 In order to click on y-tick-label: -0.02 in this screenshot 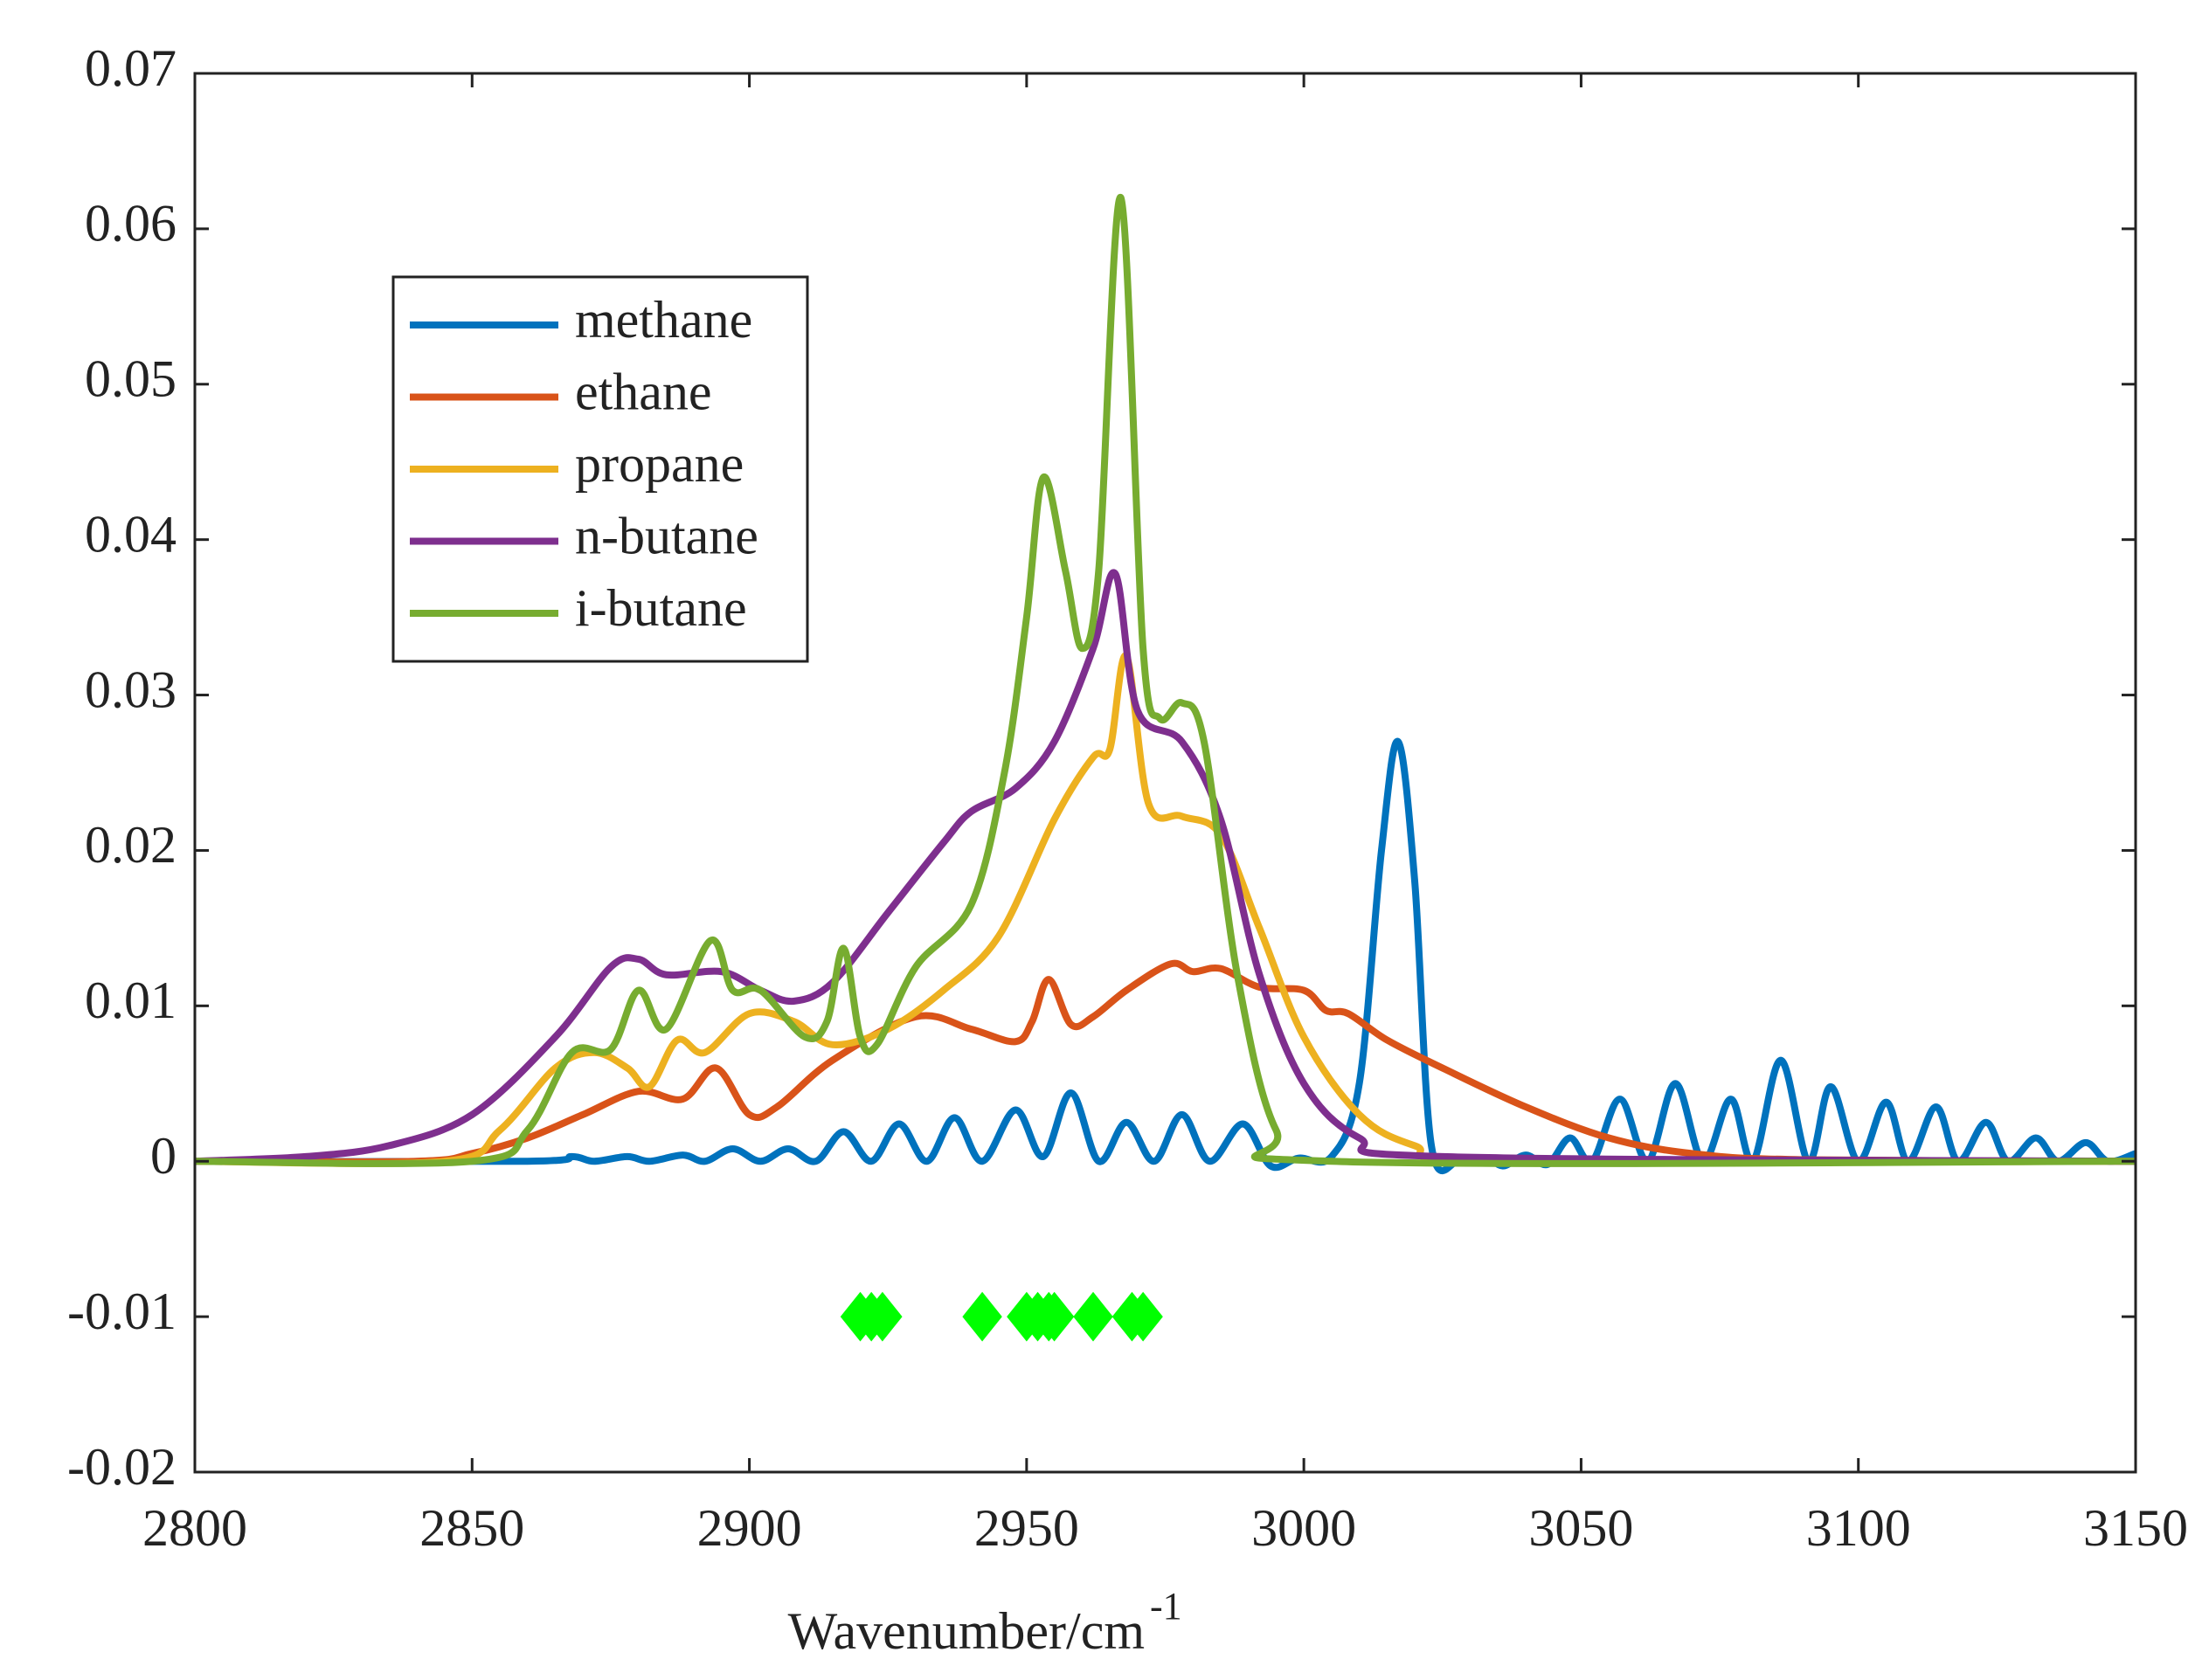, I will do `click(122, 1467)`.